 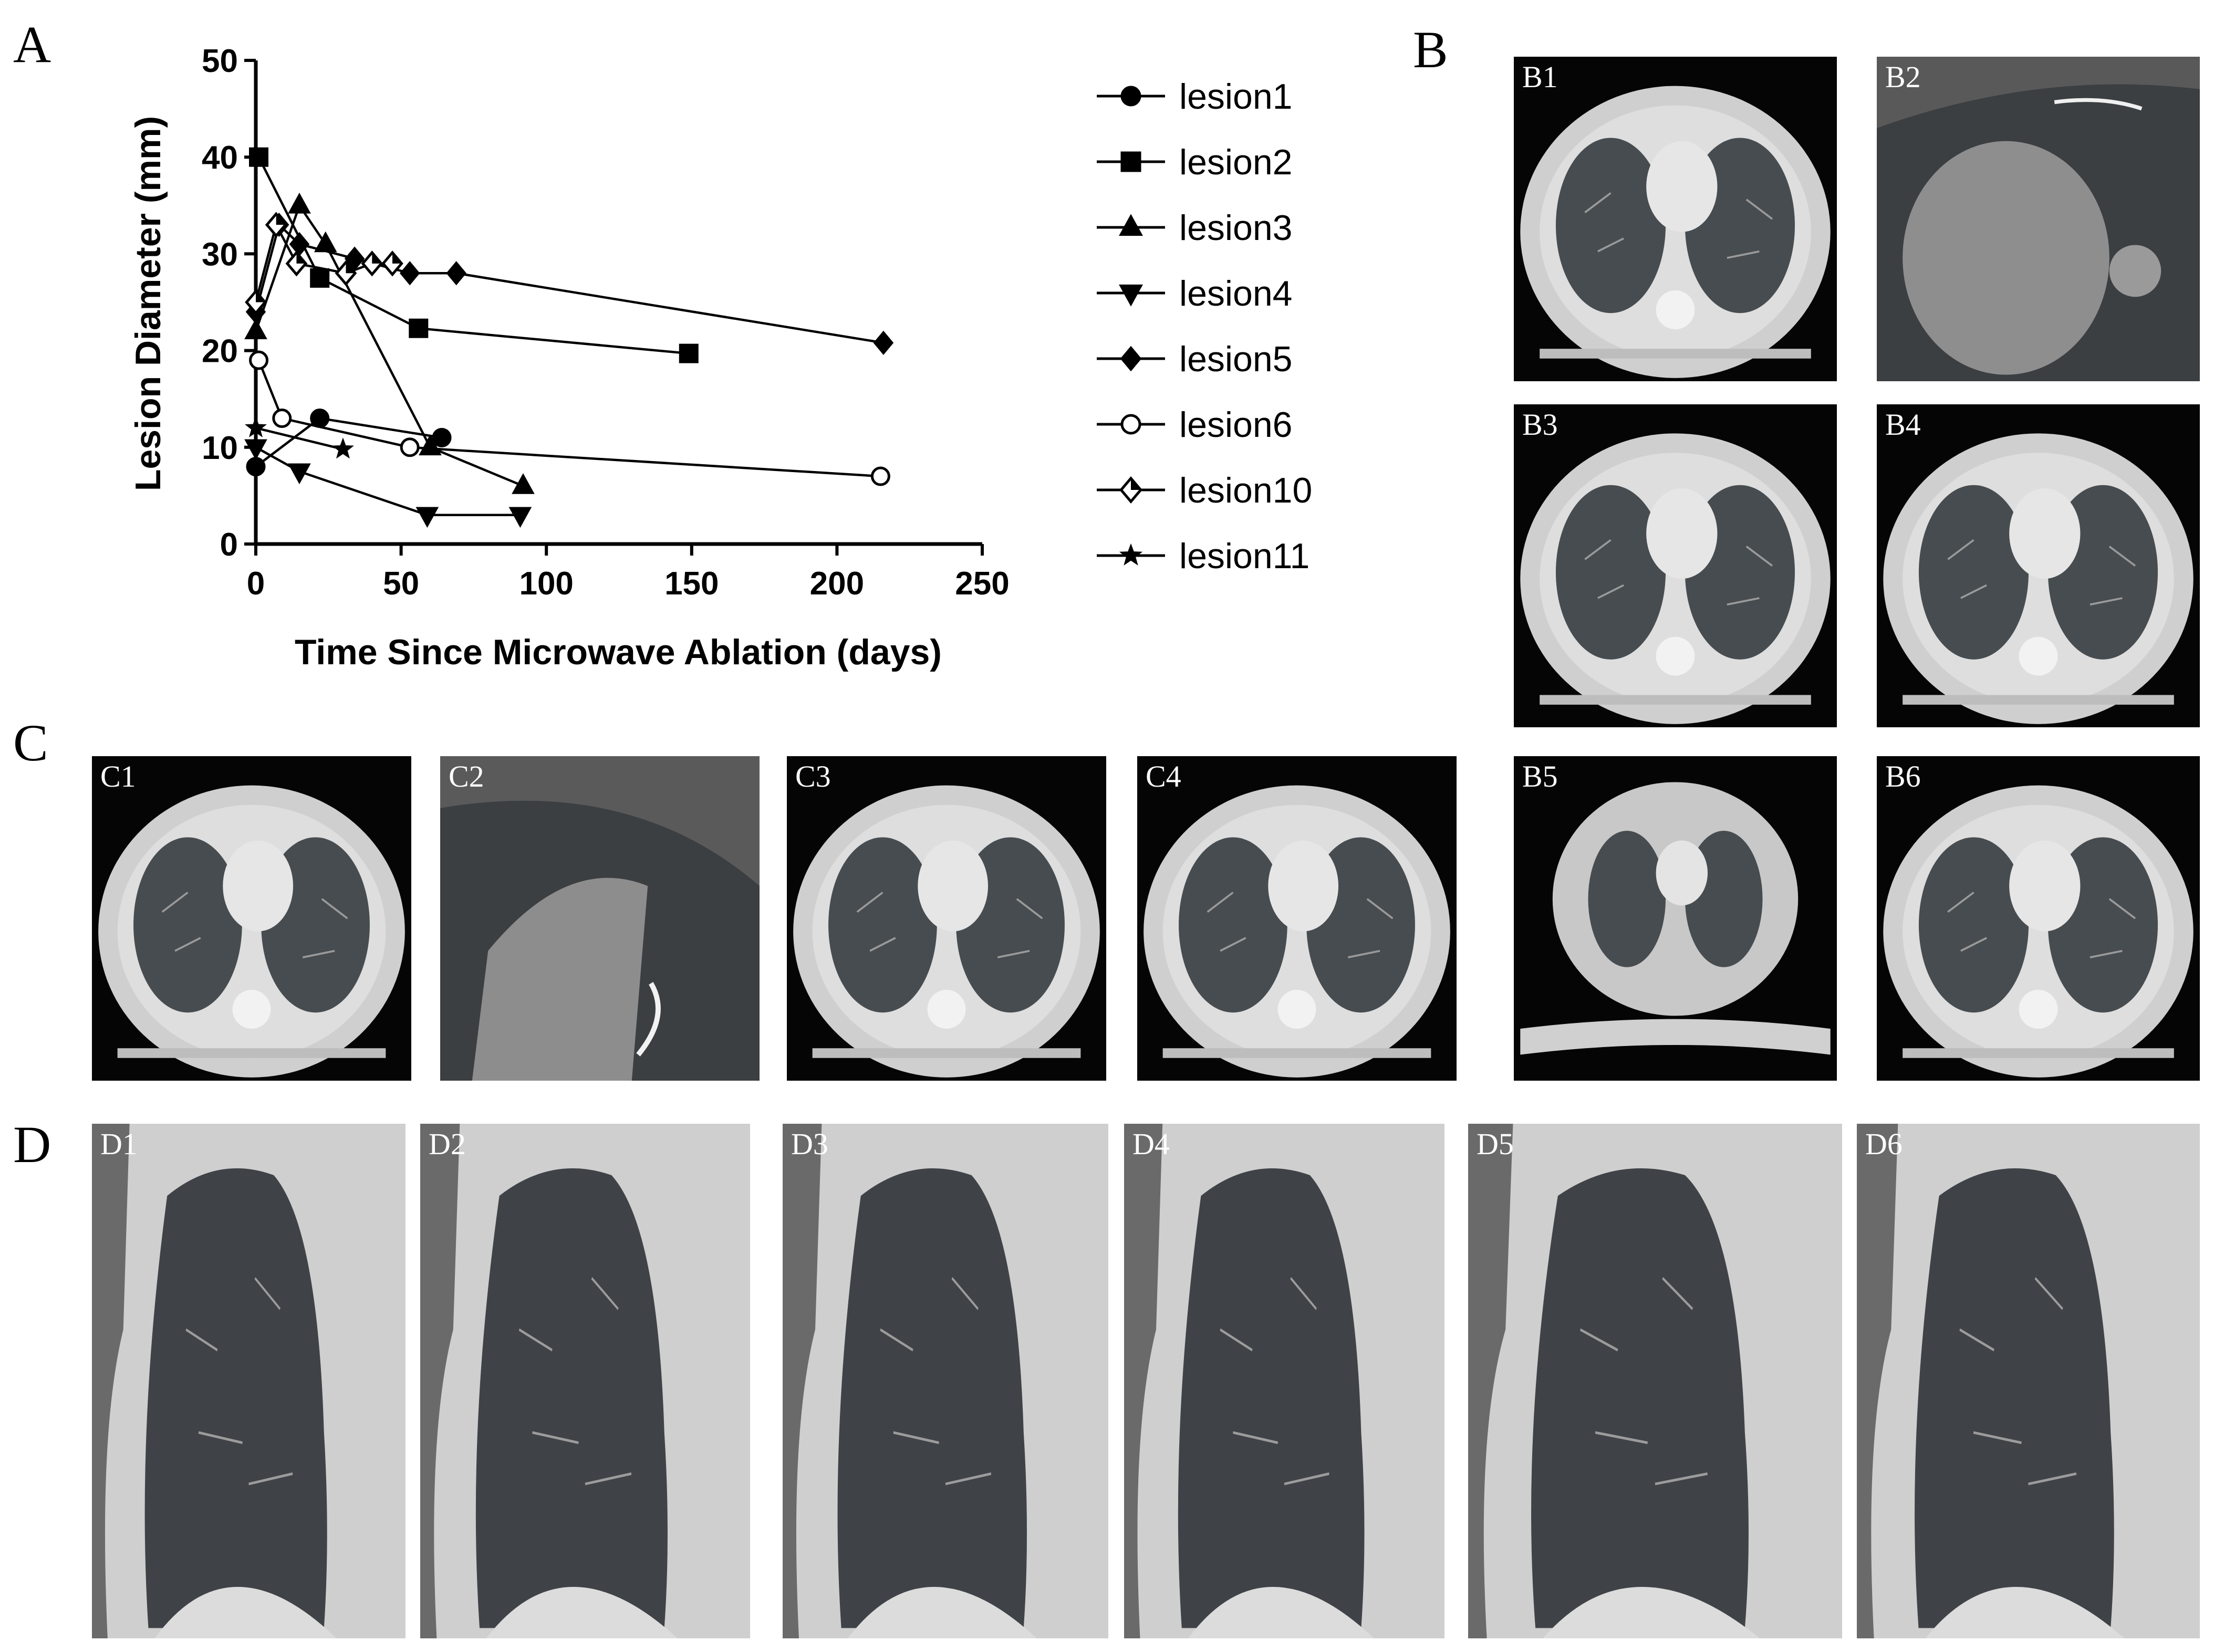 What do you see at coordinates (32, 45) in the screenshot?
I see `panel-label-a: A` at bounding box center [32, 45].